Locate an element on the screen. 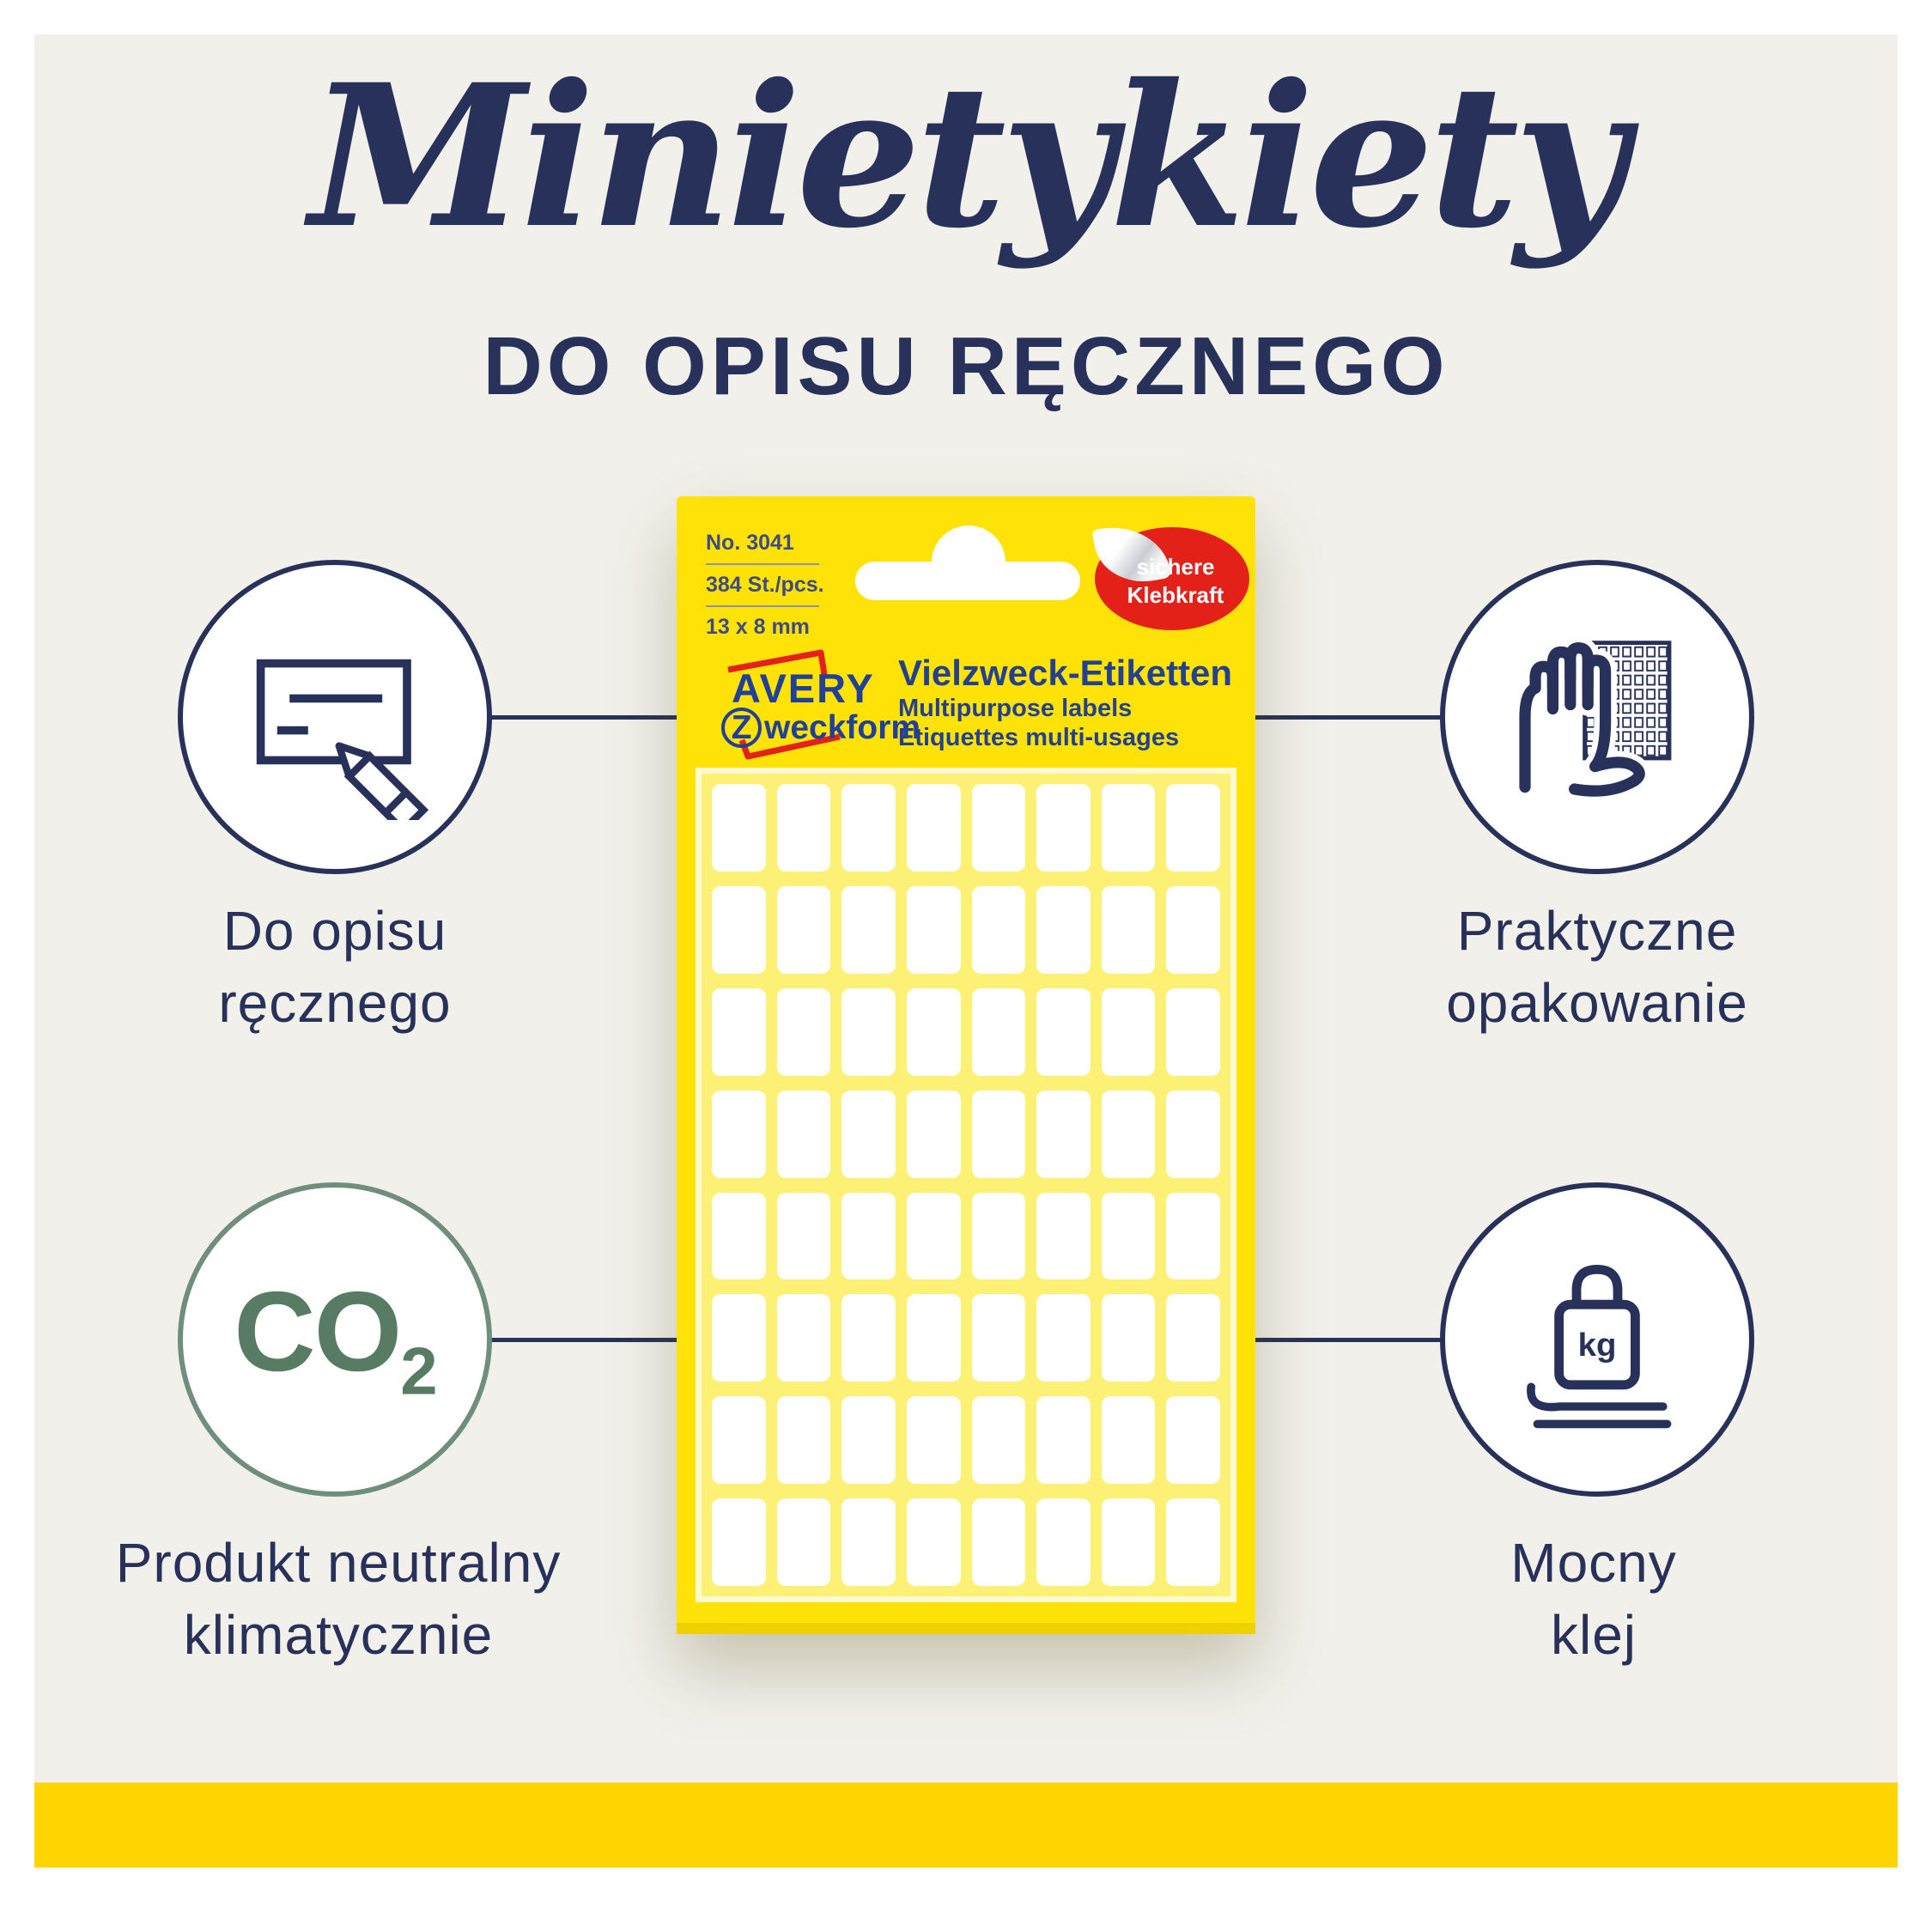 The width and height of the screenshot is (1932, 1932). feature-circle-adhesive: kg is located at coordinates (1597, 1339).